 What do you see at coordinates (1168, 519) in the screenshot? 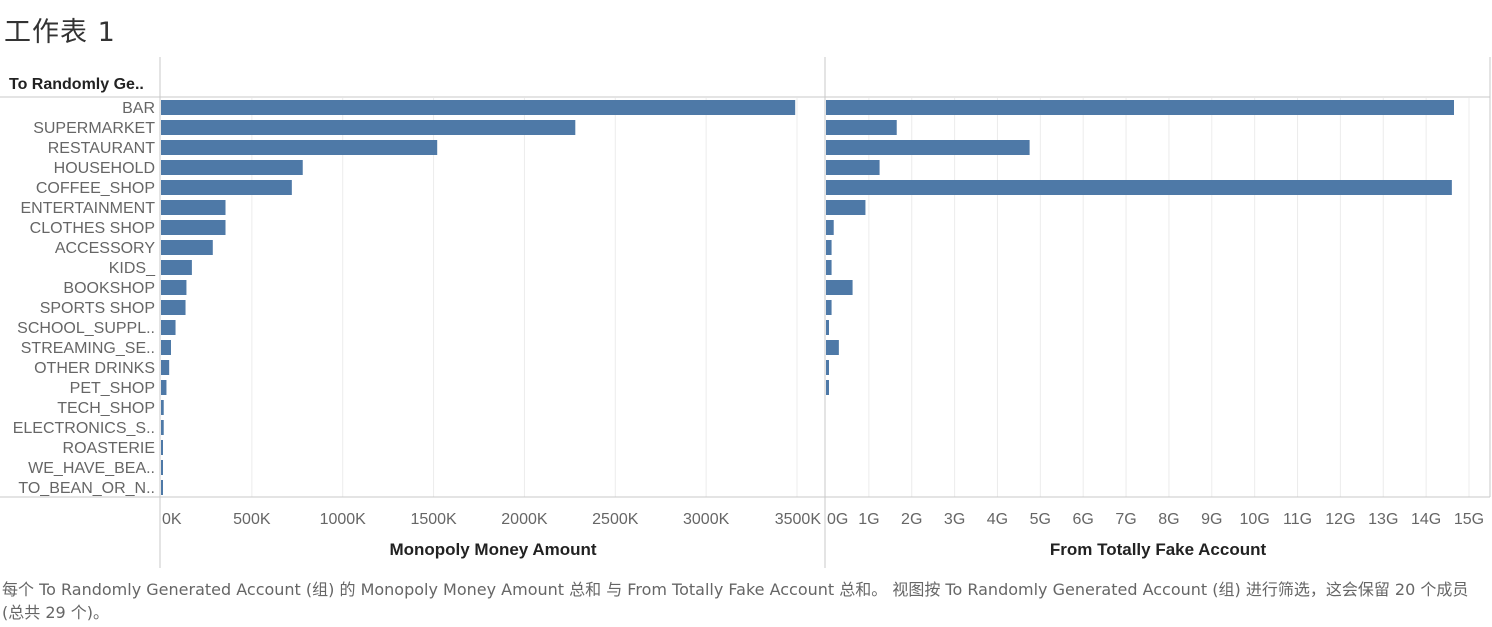
I see `x-tick-label: 8G` at bounding box center [1168, 519].